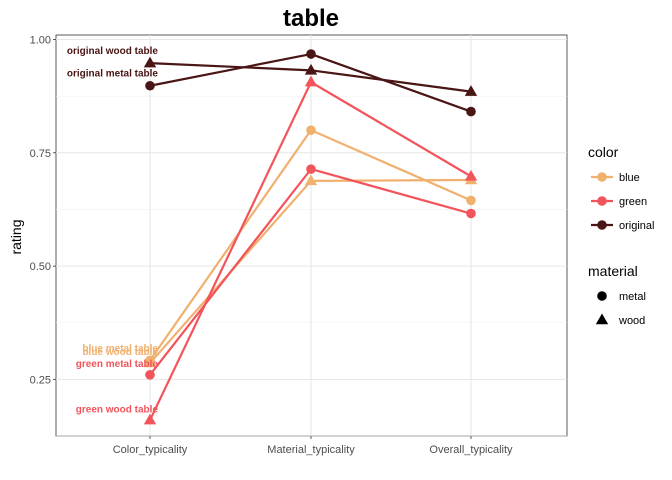 The height and width of the screenshot is (480, 672). I want to click on annotation-label: original metal table, so click(113, 74).